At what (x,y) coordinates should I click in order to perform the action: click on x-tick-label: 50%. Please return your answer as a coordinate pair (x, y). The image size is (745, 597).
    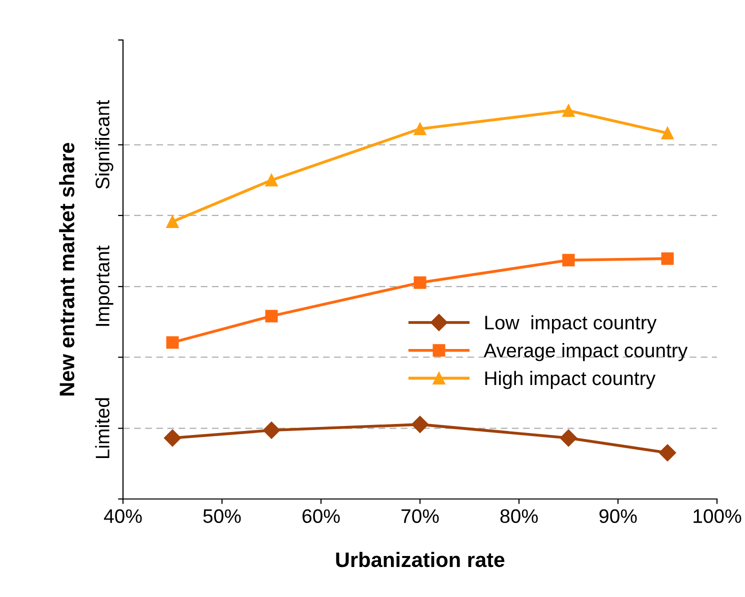
    Looking at the image, I should click on (222, 516).